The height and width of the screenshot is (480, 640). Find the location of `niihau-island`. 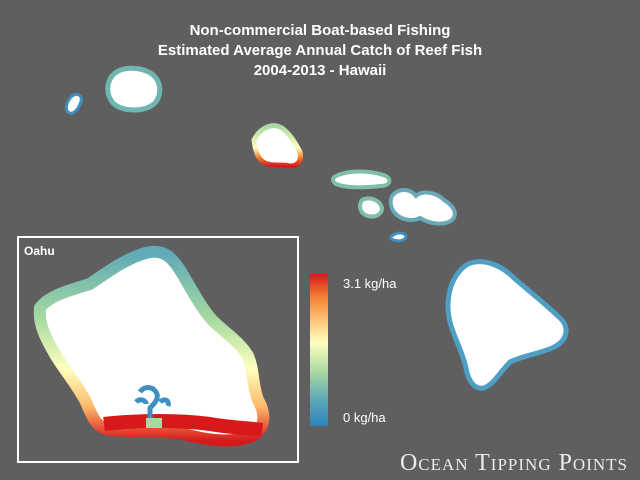

niihau-island is located at coordinates (73, 103).